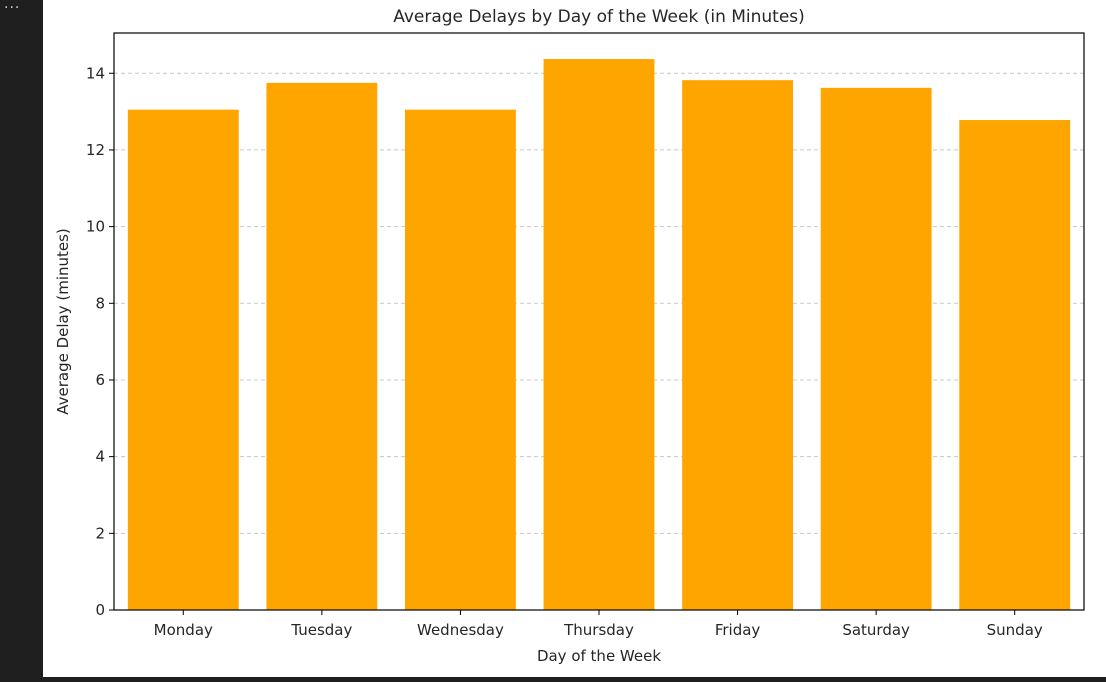 Image resolution: width=1106 pixels, height=682 pixels. What do you see at coordinates (460, 360) in the screenshot?
I see `bar-wednesday` at bounding box center [460, 360].